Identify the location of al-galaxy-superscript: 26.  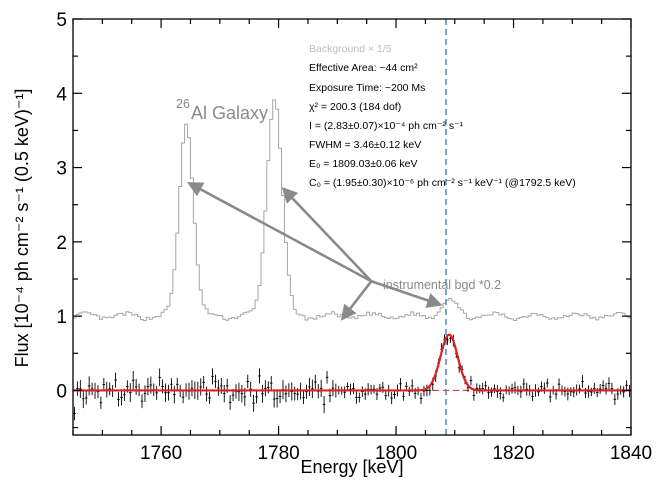
(183, 104).